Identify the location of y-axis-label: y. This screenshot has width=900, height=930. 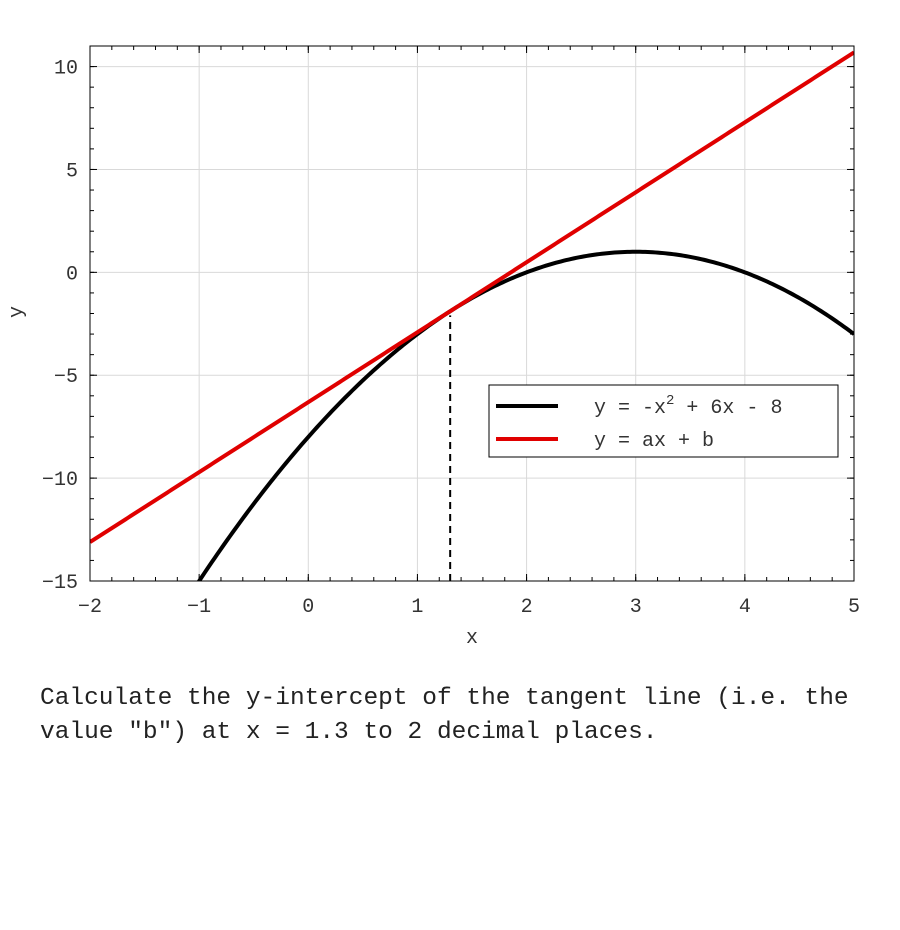
(17, 312).